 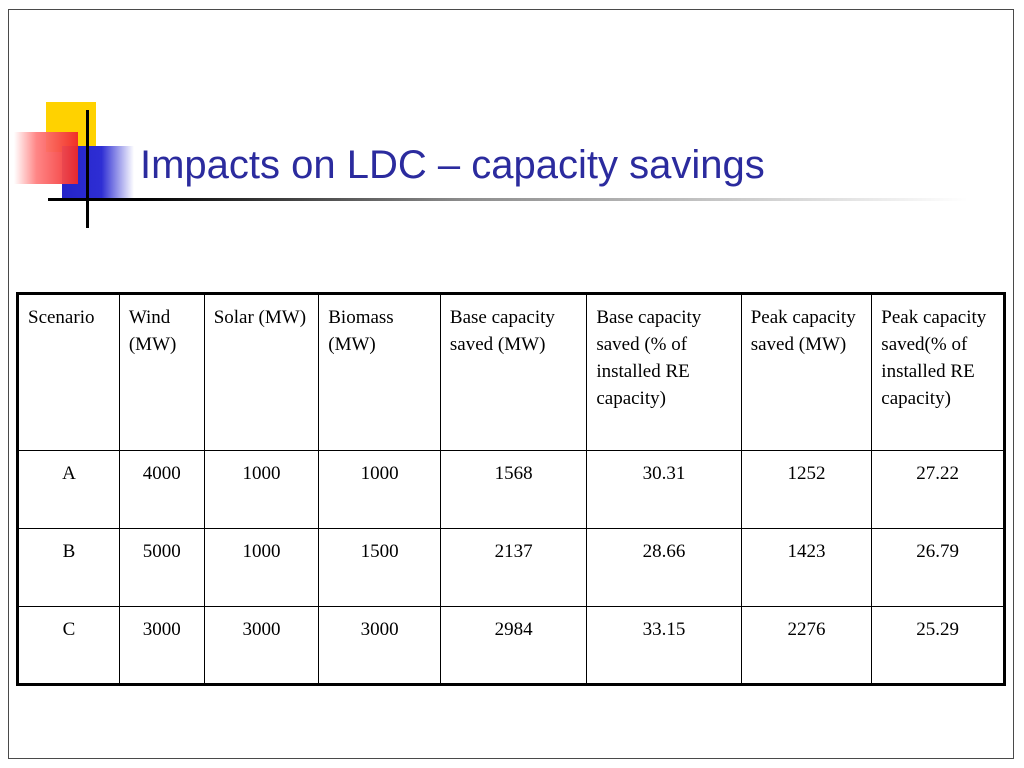 I want to click on cell-base-capacity-mw: 2137, so click(x=513, y=567).